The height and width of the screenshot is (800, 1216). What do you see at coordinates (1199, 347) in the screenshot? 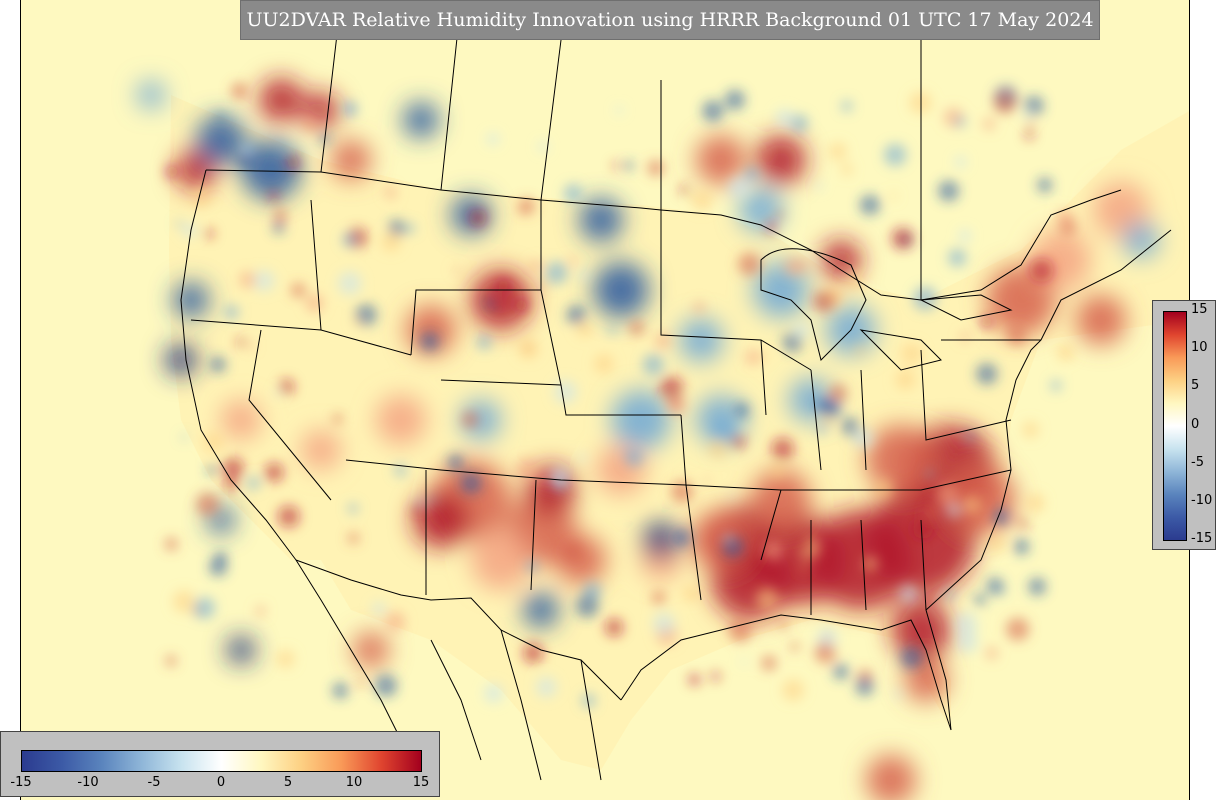
I see `colorbar-vertical-tick-10: 10` at bounding box center [1199, 347].